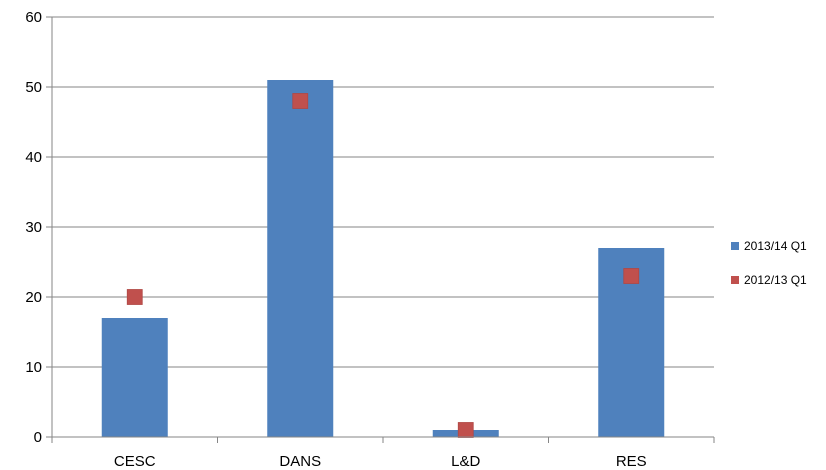 The height and width of the screenshot is (470, 826). I want to click on y-tick-label: 0, so click(38, 437).